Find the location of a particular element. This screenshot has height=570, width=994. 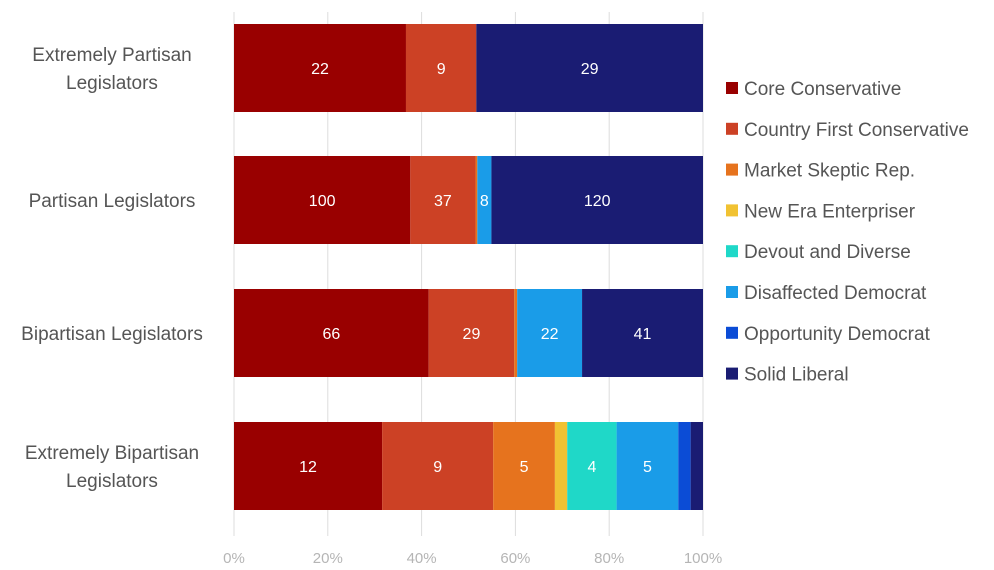

data-label: 37 is located at coordinates (443, 201).